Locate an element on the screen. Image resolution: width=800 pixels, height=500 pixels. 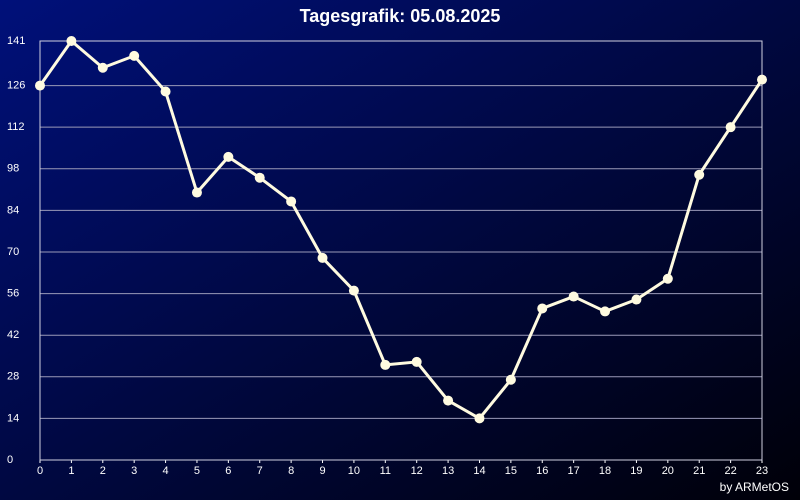
x-tick-label: 18 is located at coordinates (605, 471).